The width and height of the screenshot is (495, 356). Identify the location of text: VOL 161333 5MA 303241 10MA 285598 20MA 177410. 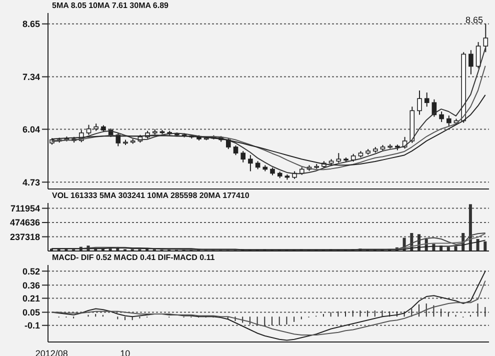
(151, 195).